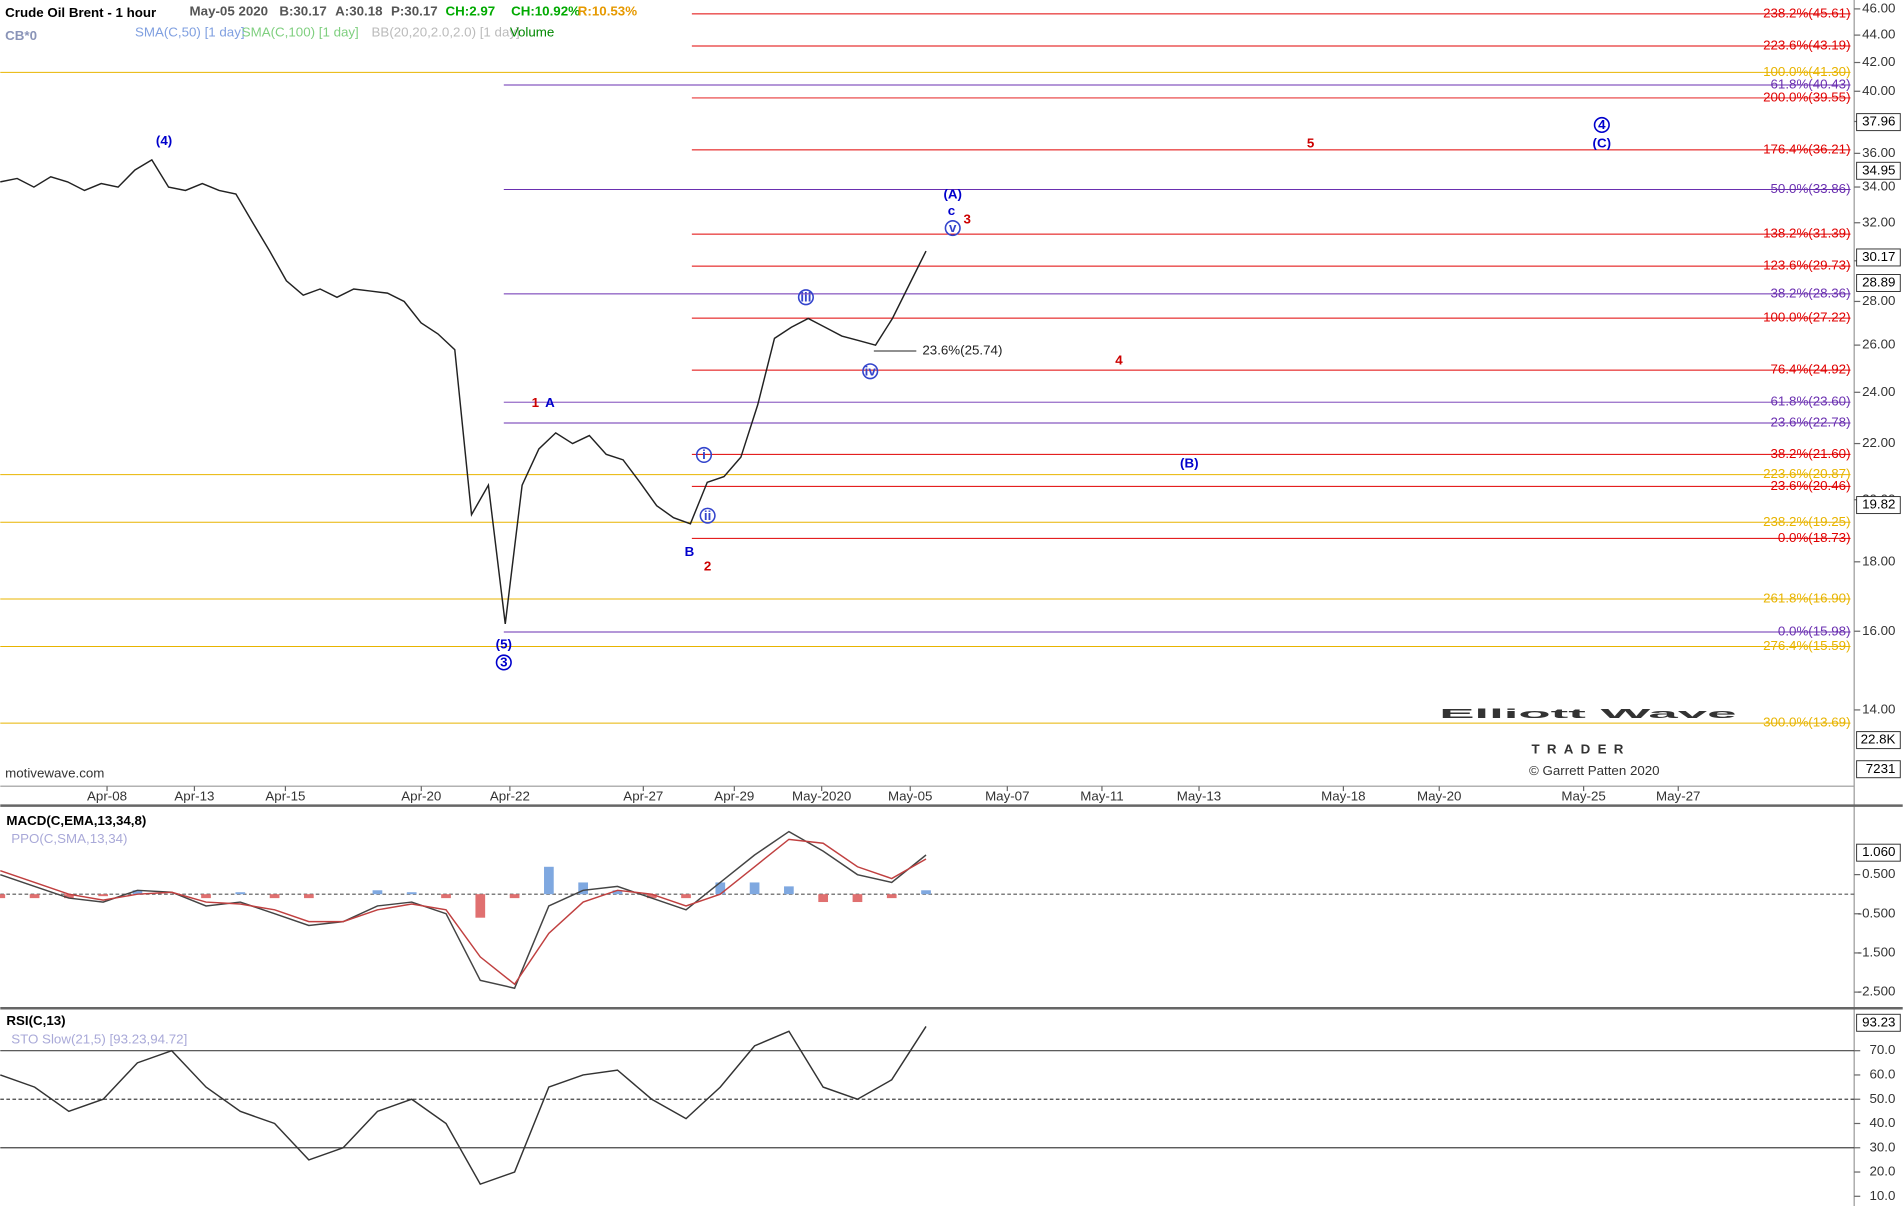 The height and width of the screenshot is (1206, 1903). Describe the element at coordinates (1814, 537) in the screenshot. I see `fib-level-label: 0.0%(18.73)` at that location.